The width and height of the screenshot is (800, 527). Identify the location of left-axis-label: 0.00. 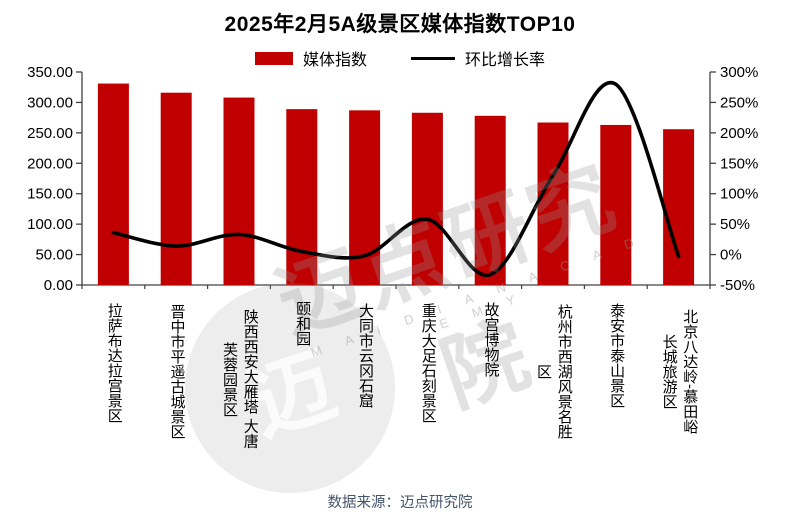
(58, 285).